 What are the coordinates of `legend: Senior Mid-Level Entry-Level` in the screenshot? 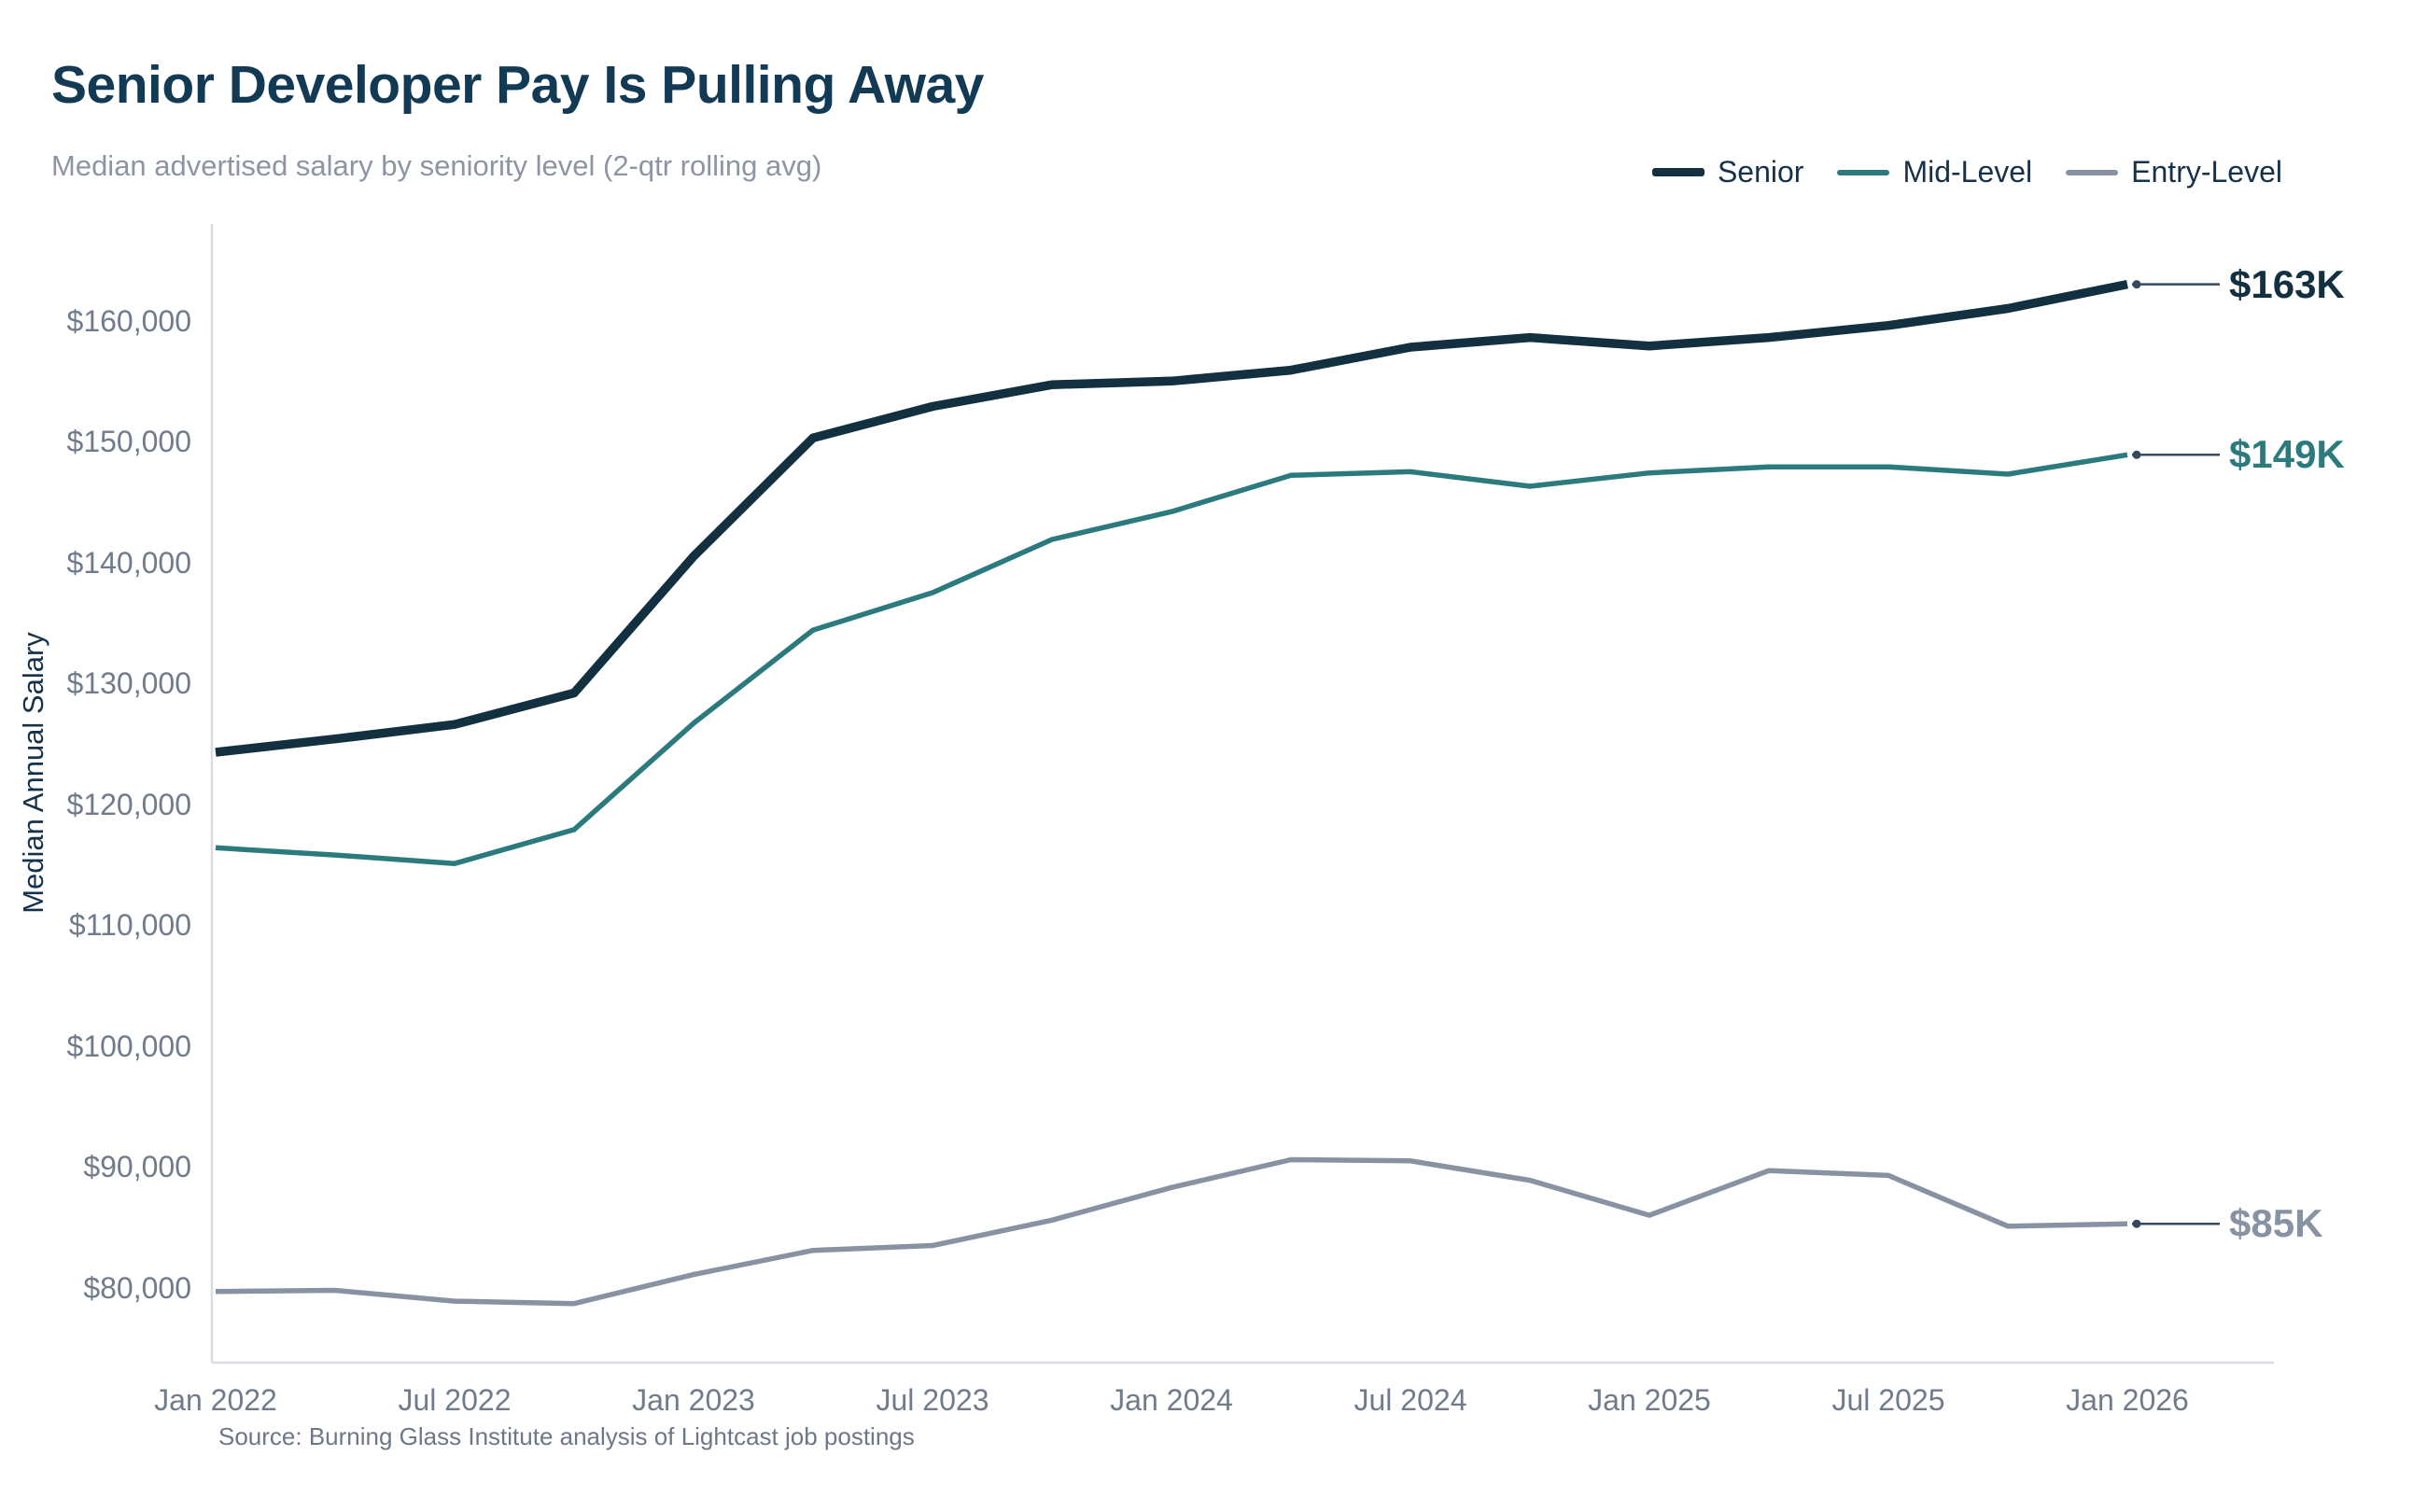 It's located at (1966, 172).